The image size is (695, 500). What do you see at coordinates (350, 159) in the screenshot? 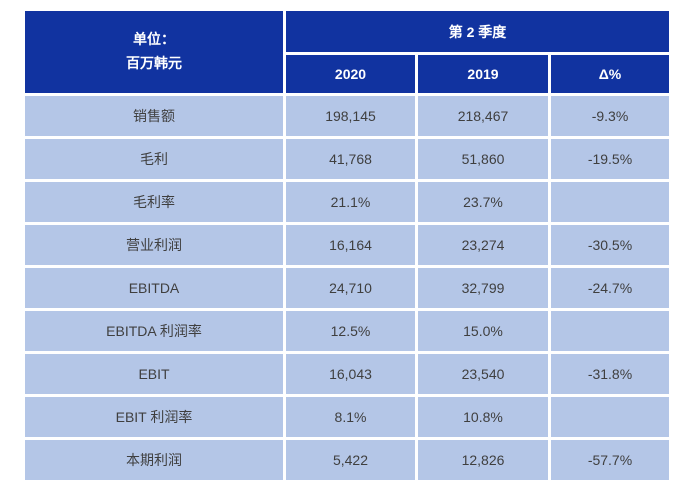
I see `value-2020: 41,768` at bounding box center [350, 159].